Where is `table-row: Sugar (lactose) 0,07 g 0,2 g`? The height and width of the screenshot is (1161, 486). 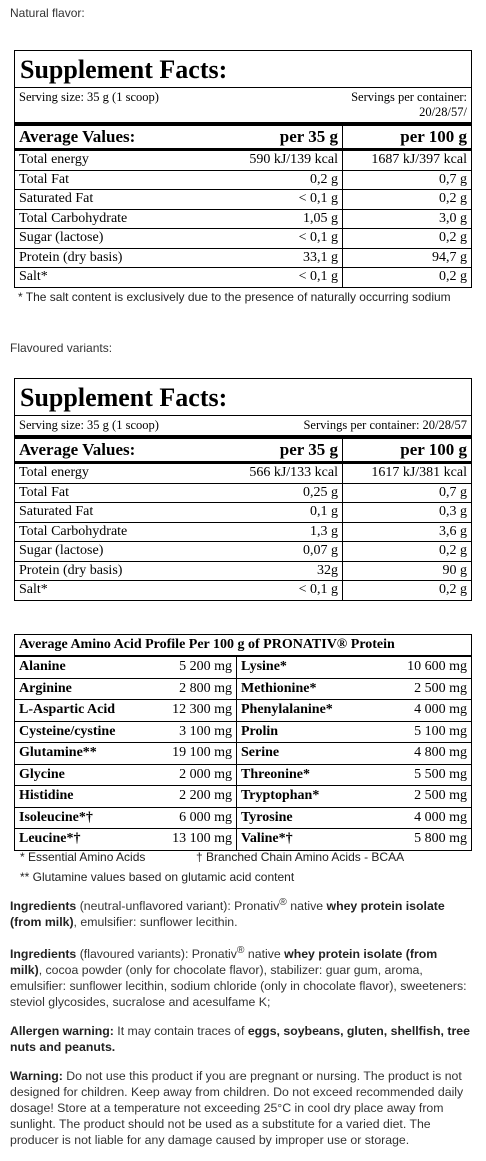
table-row: Sugar (lactose) 0,07 g 0,2 g is located at coordinates (243, 551).